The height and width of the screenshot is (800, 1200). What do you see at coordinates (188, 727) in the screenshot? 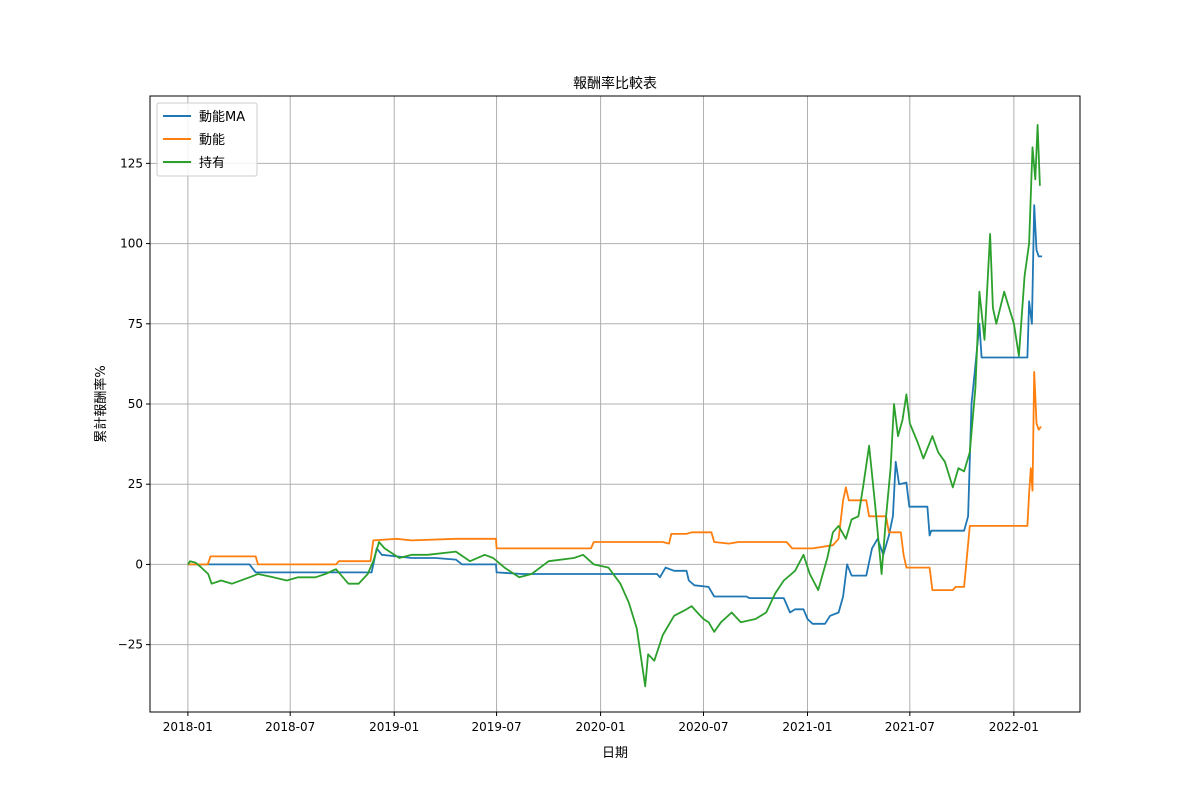
I see `x-tick-label: 2018-01` at bounding box center [188, 727].